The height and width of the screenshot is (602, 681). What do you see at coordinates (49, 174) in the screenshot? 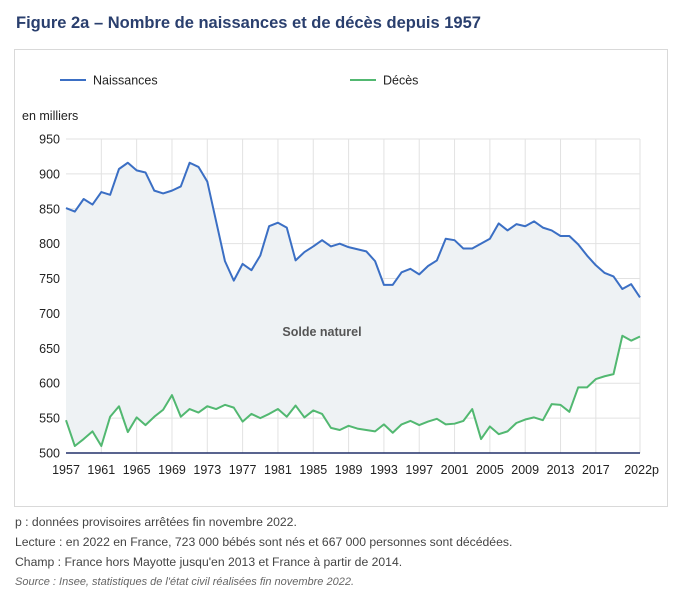
I see `y-tick-label: 900` at bounding box center [49, 174].